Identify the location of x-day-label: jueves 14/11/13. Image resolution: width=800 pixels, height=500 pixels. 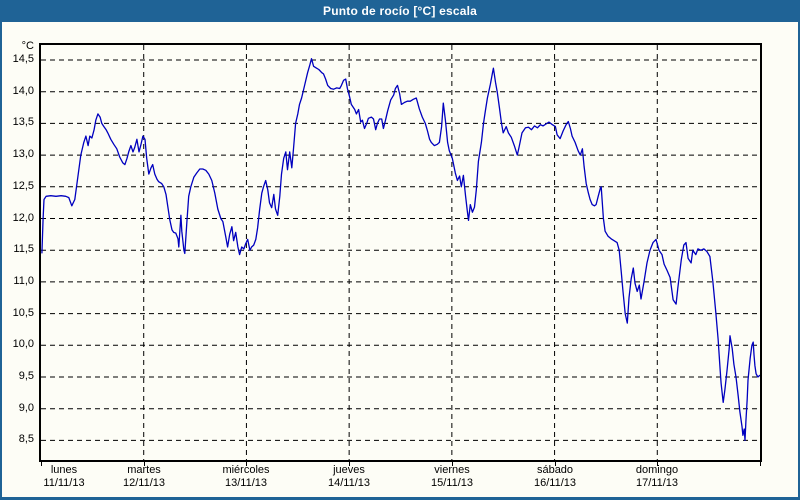
(349, 477).